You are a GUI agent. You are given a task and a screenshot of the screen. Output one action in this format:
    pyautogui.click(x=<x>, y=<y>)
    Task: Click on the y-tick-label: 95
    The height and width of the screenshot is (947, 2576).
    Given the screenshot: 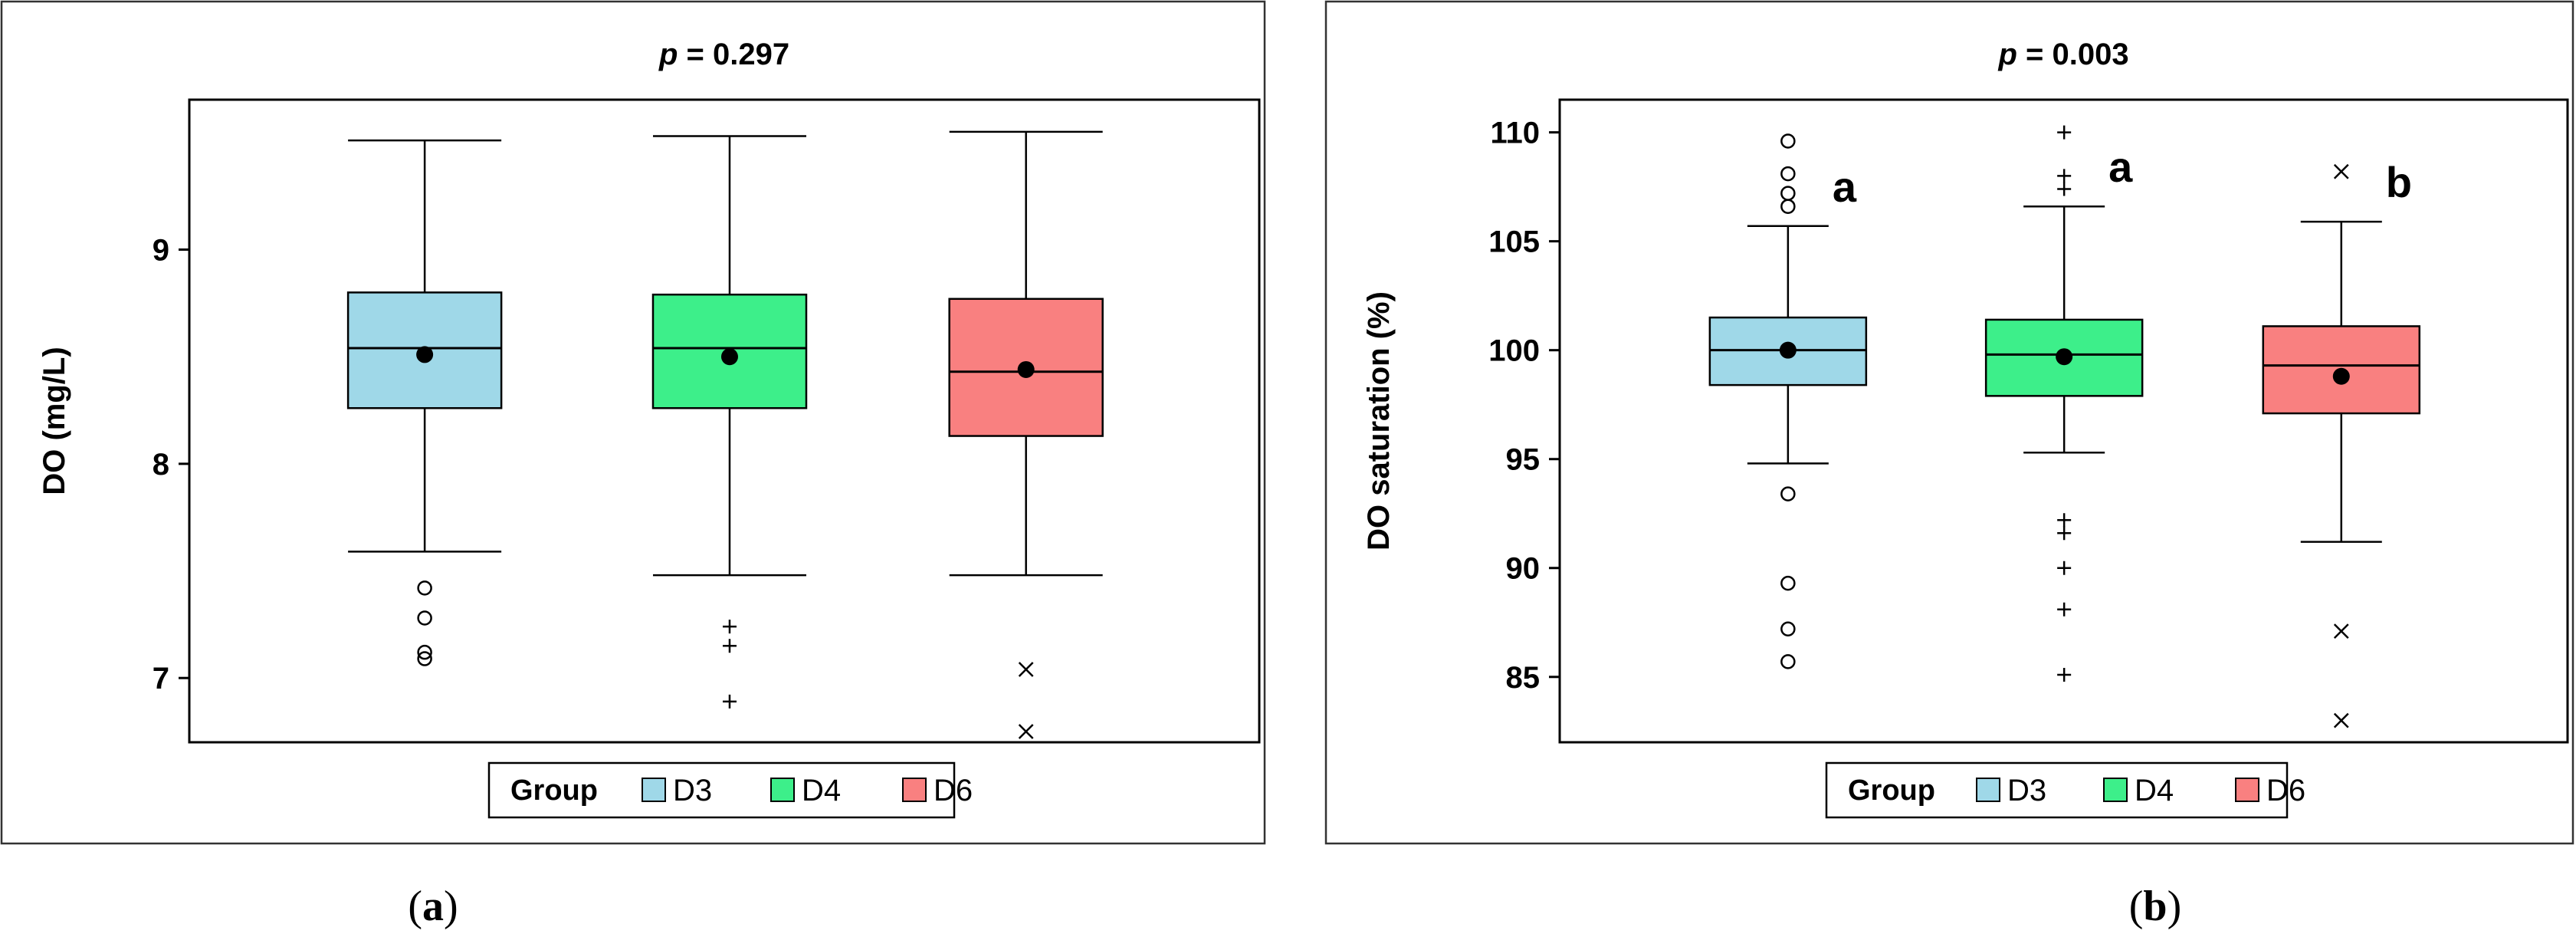 What is the action you would take?
    pyautogui.click(x=1523, y=460)
    